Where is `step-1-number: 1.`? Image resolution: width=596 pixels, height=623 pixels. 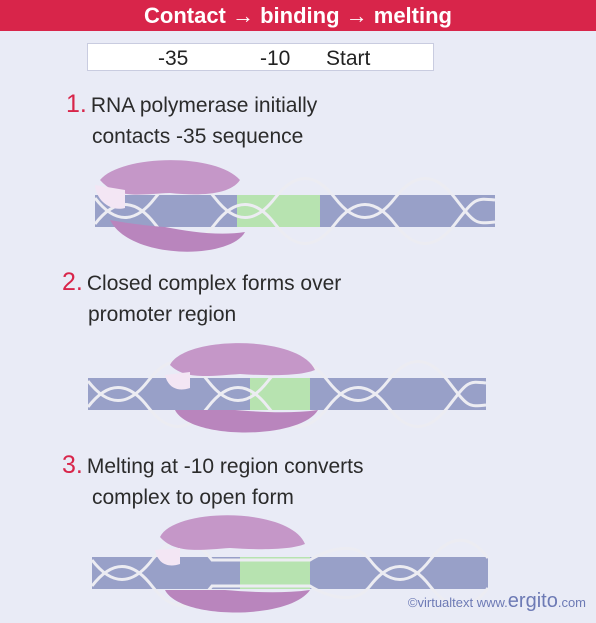 step-1-number: 1. is located at coordinates (76, 104).